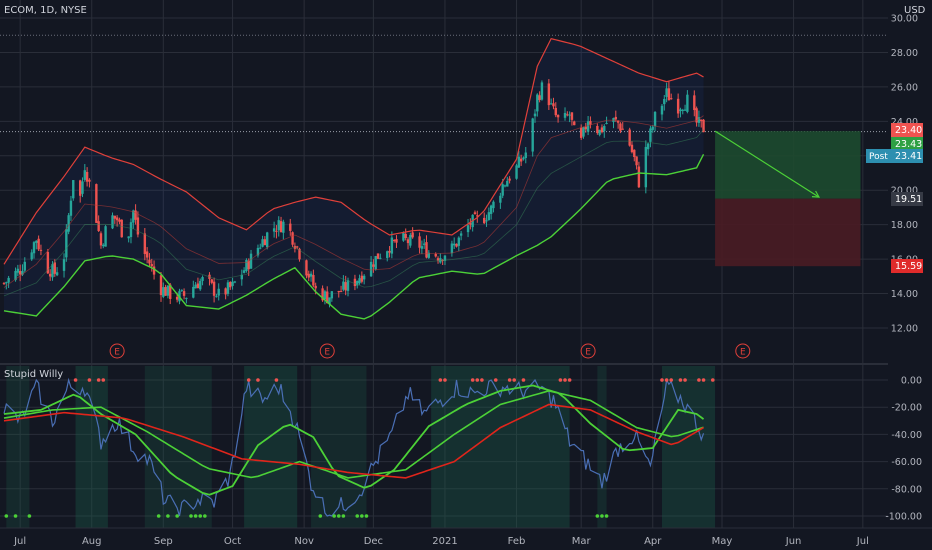 The image size is (932, 550). Describe the element at coordinates (92, 541) in the screenshot. I see `time-tick-label: Aug` at that location.